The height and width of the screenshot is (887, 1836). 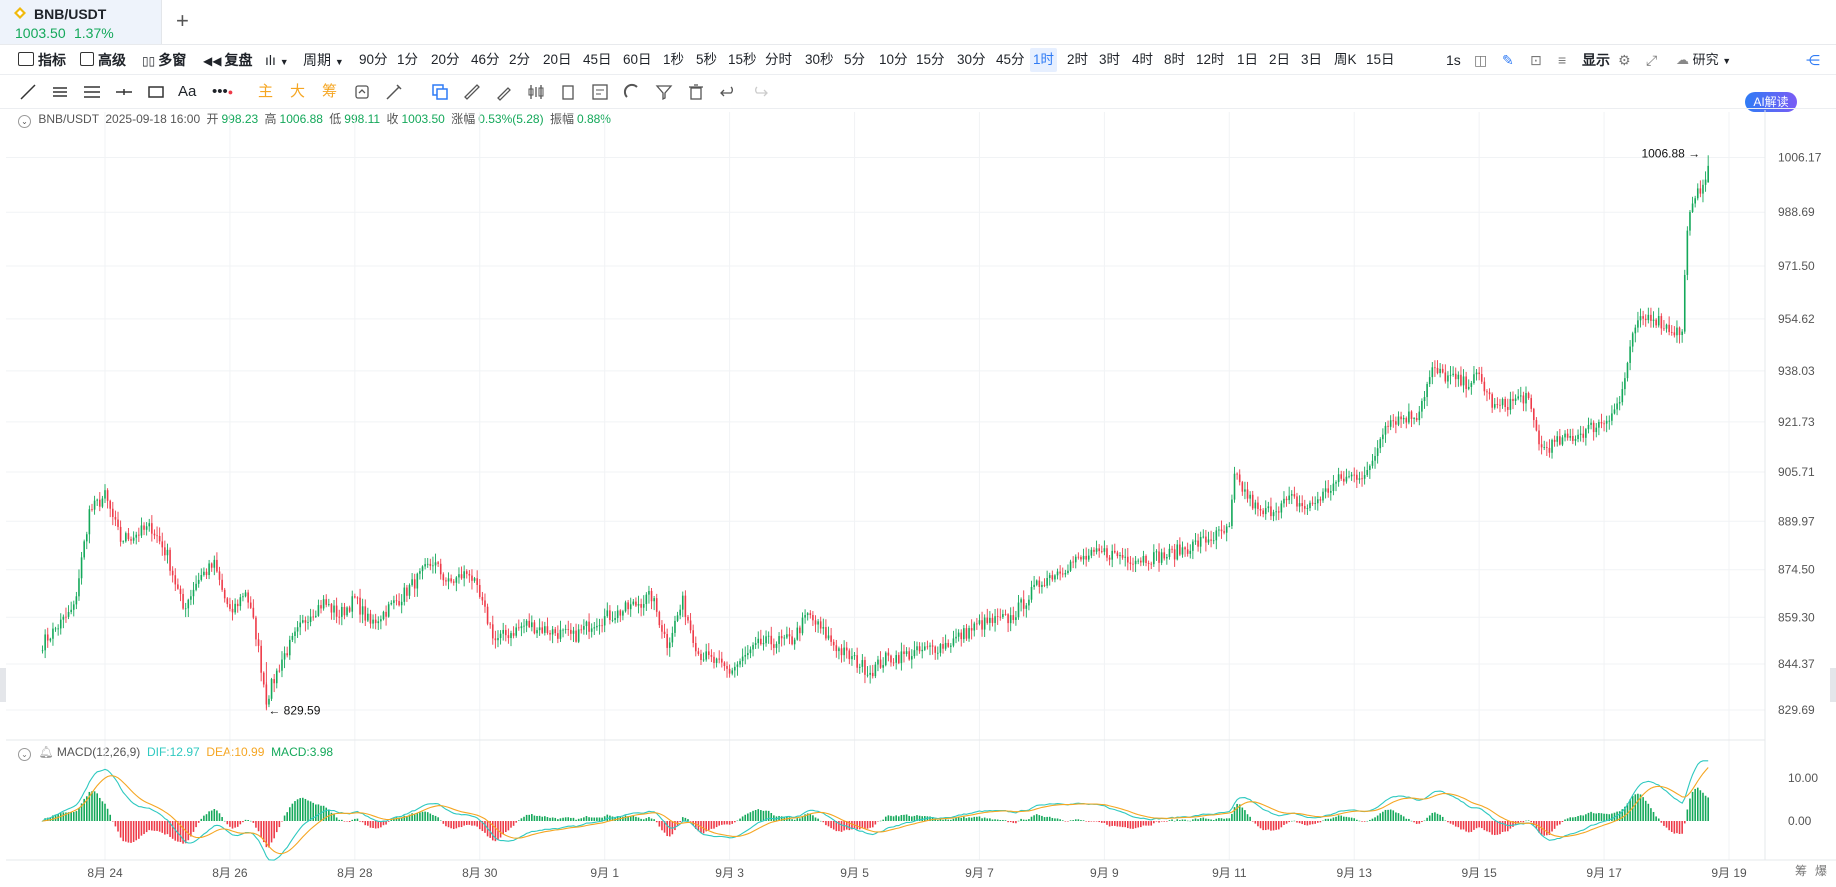 What do you see at coordinates (728, 92) in the screenshot?
I see `undo-icon` at bounding box center [728, 92].